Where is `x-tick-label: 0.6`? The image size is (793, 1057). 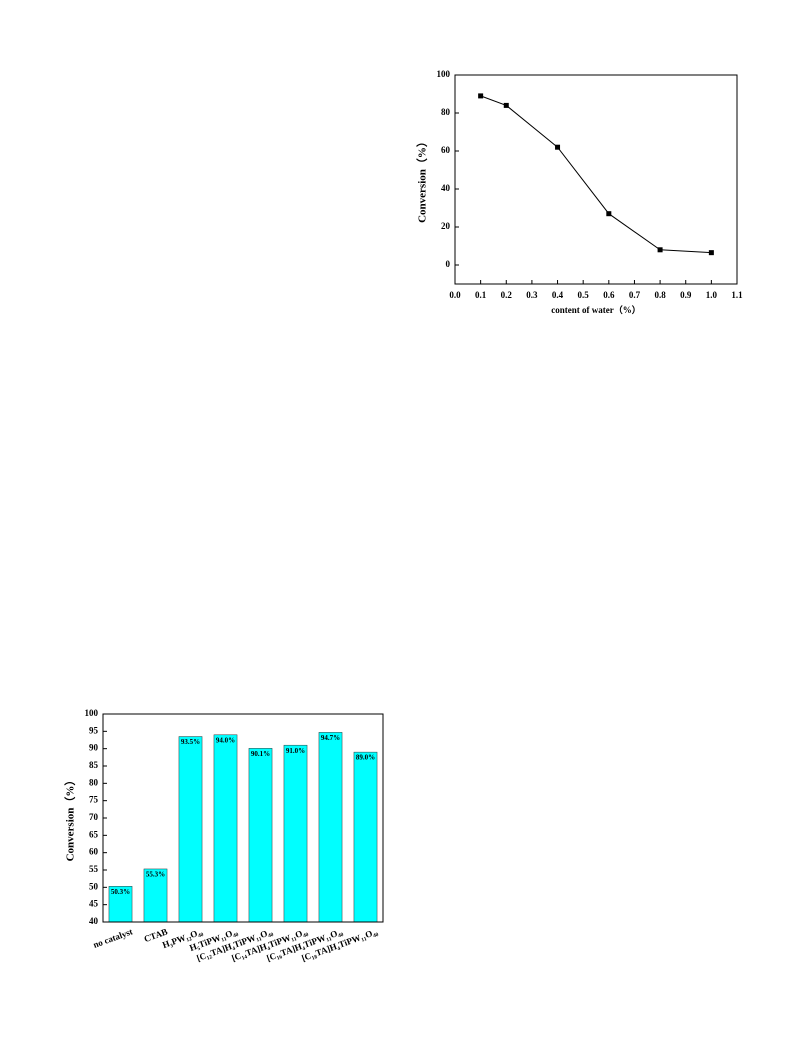 x-tick-label: 0.6 is located at coordinates (609, 295).